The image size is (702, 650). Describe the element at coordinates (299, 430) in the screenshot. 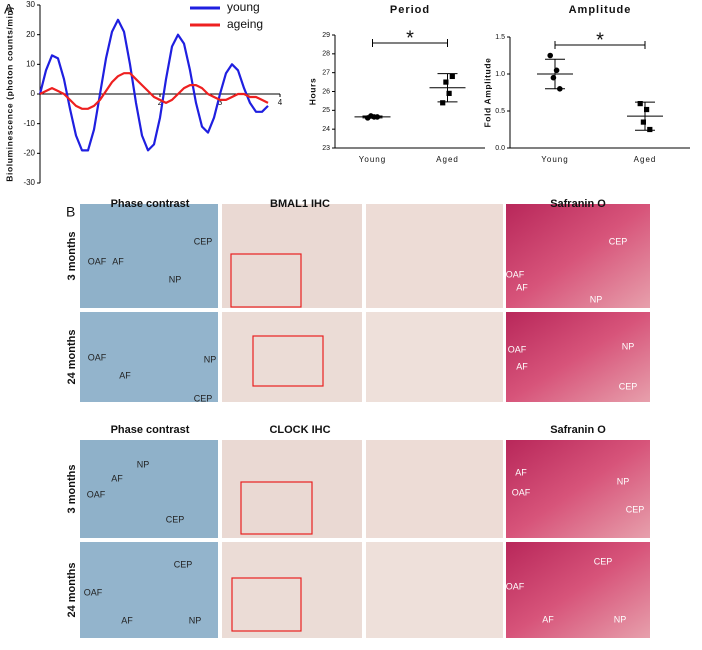

I see `column-header: CLOCK IHC` at that location.